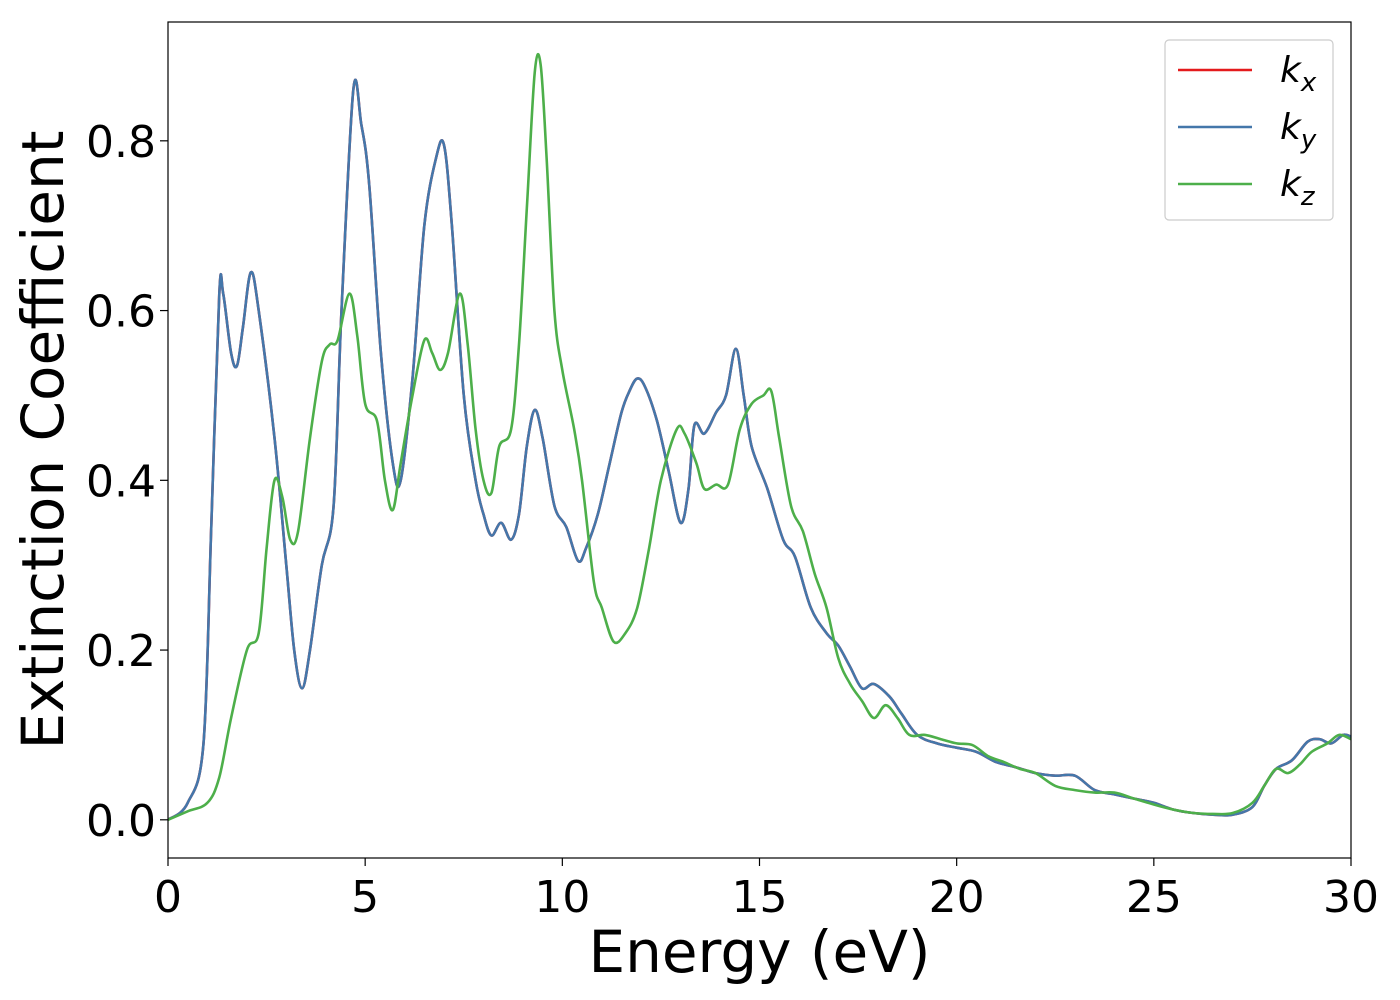 This screenshot has width=1400, height=1000. I want to click on legend-label-k-x: kx, so click(1298, 74).